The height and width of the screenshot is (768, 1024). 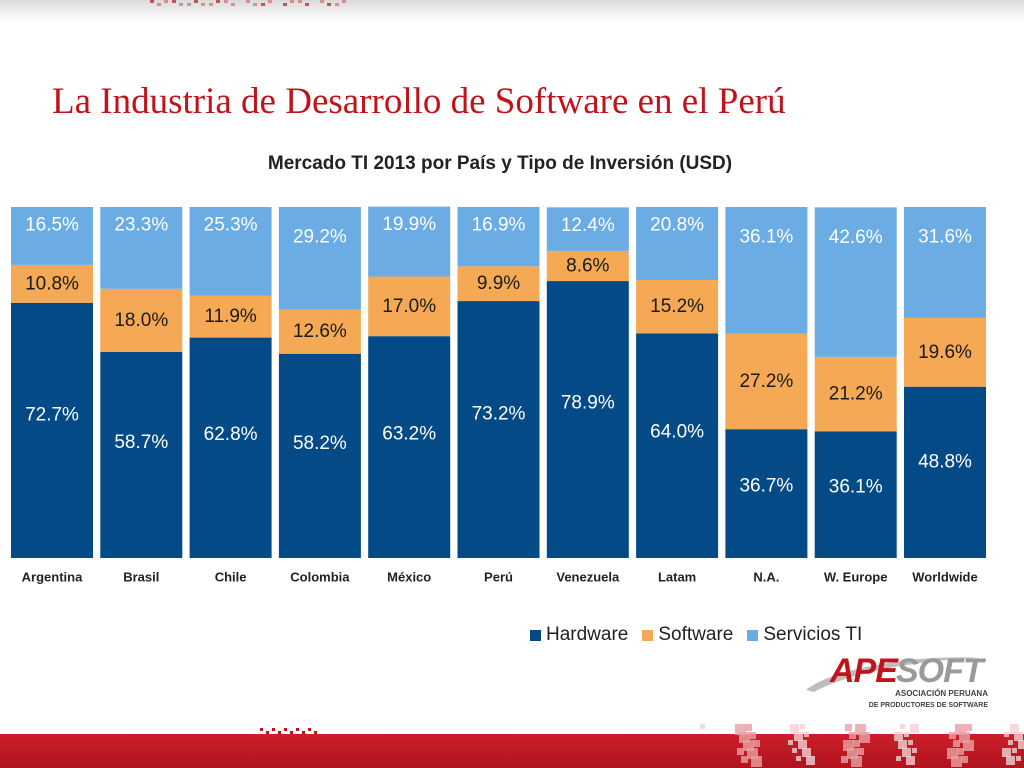 I want to click on category-label: Worldwide, so click(x=944, y=577).